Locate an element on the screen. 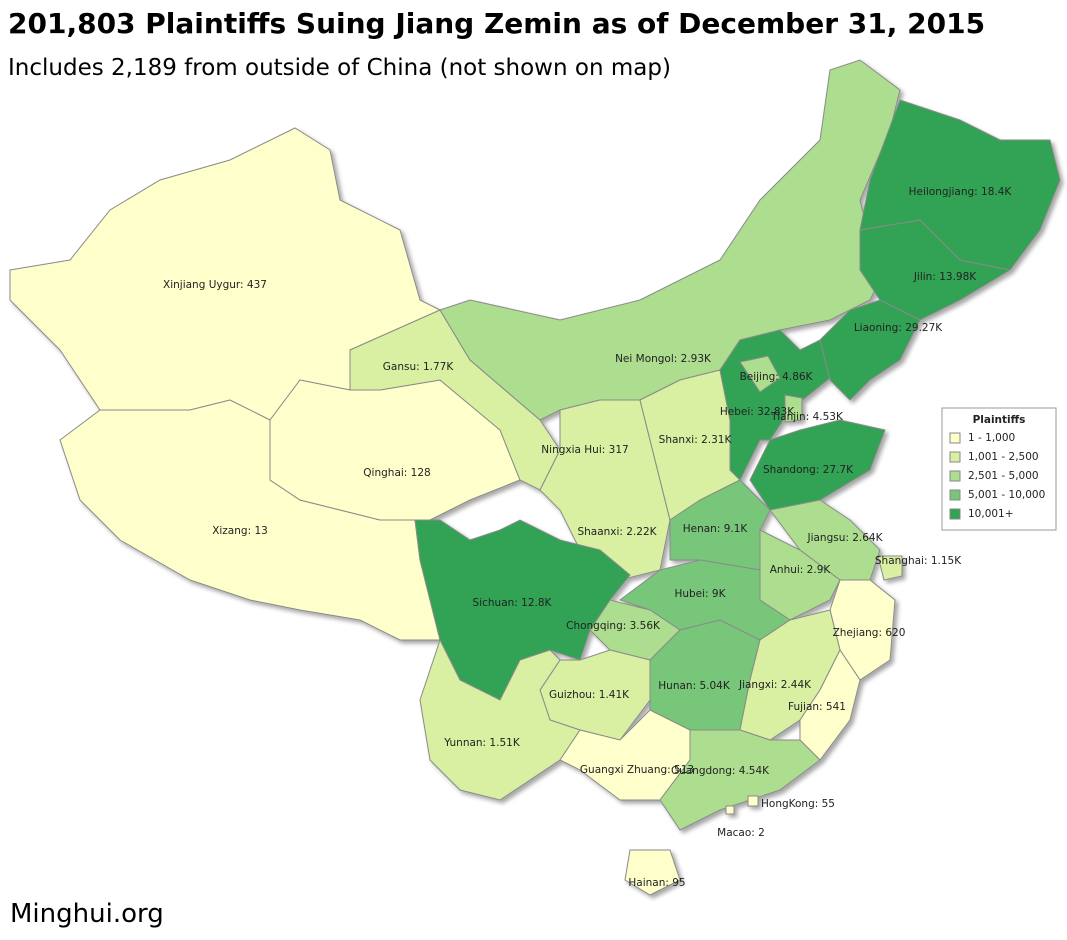 The image size is (1067, 940). legend-label: 1,001 - 2,500 is located at coordinates (1003, 457).